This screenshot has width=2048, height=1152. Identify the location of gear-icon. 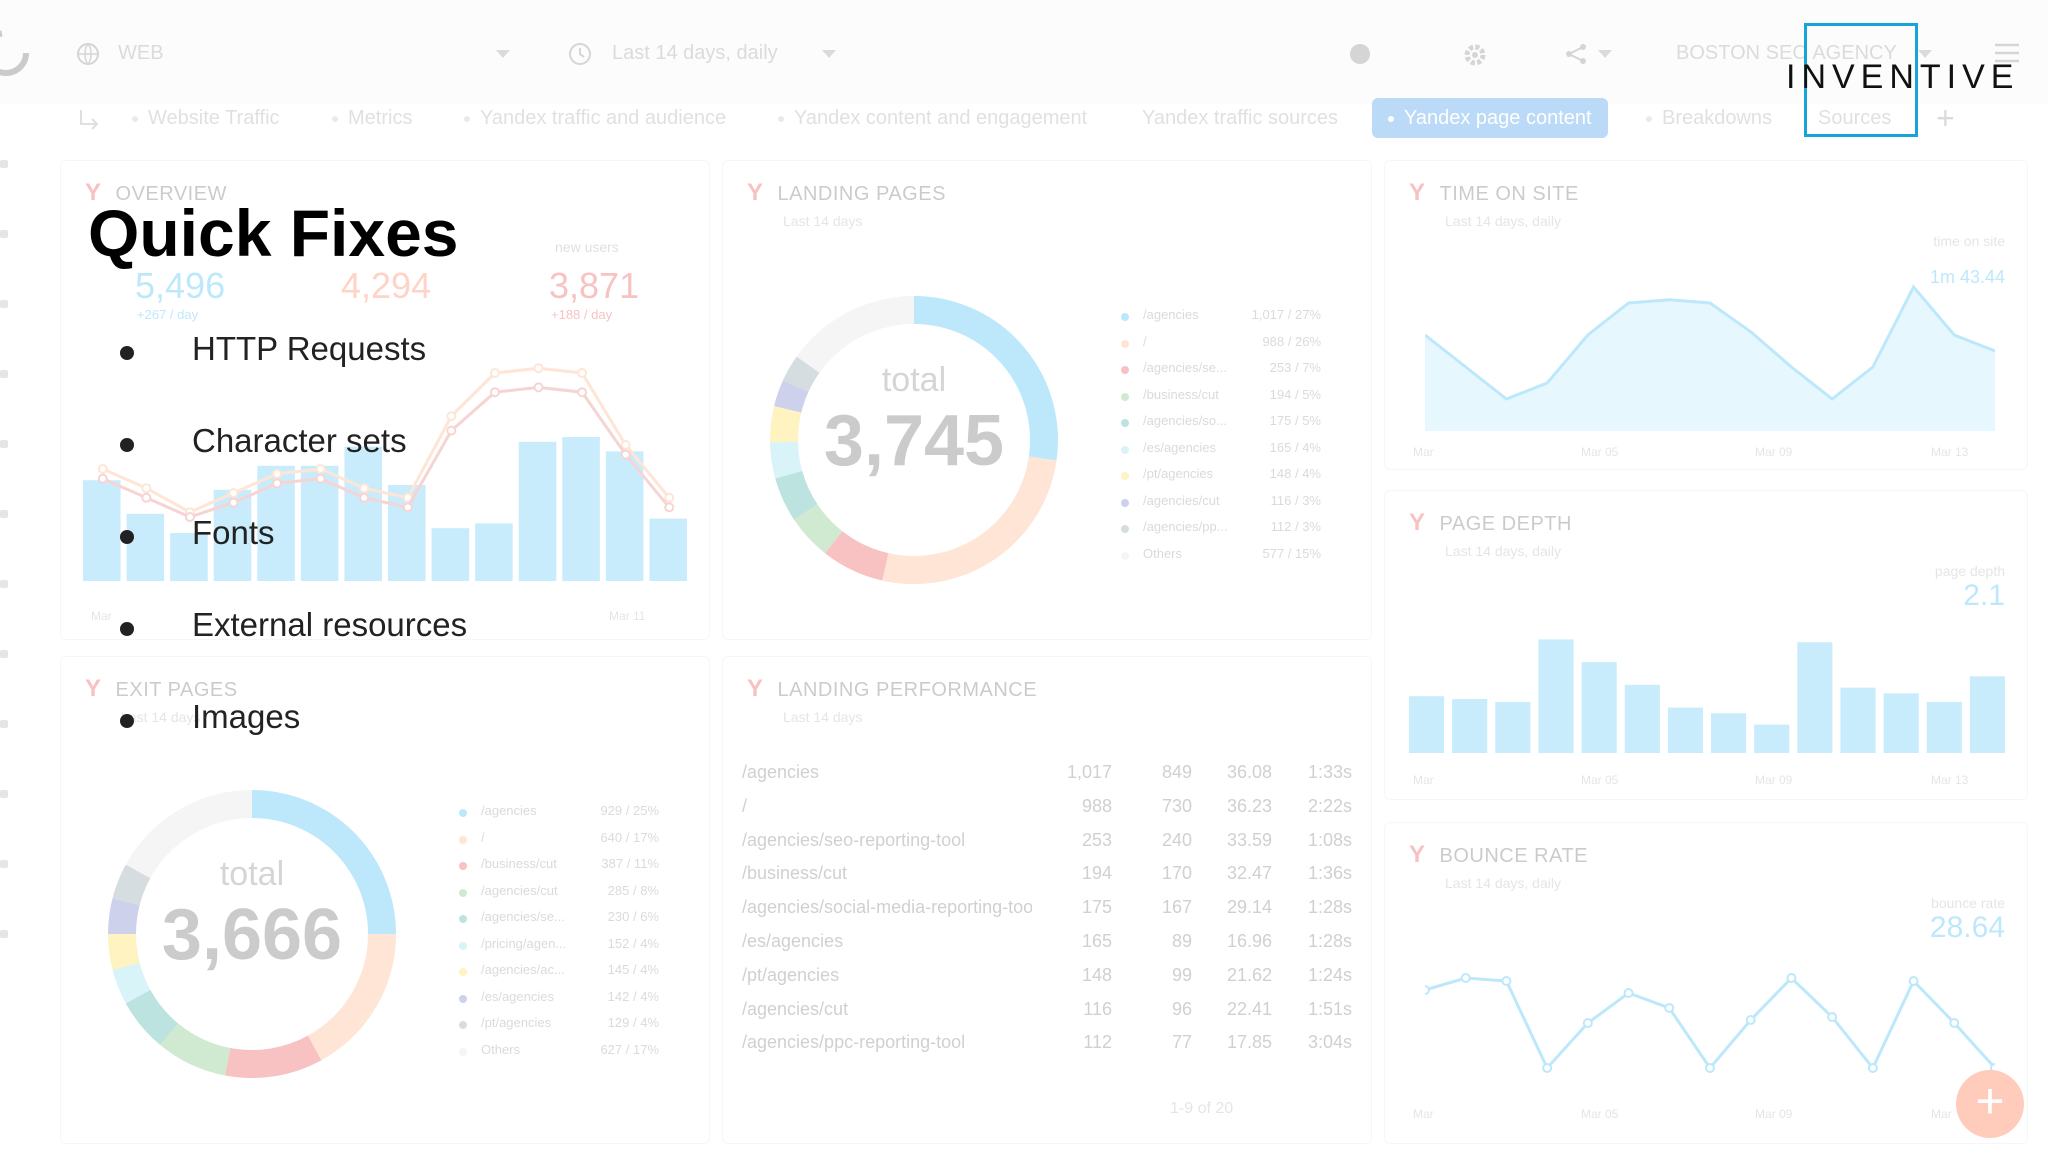
(1475, 55).